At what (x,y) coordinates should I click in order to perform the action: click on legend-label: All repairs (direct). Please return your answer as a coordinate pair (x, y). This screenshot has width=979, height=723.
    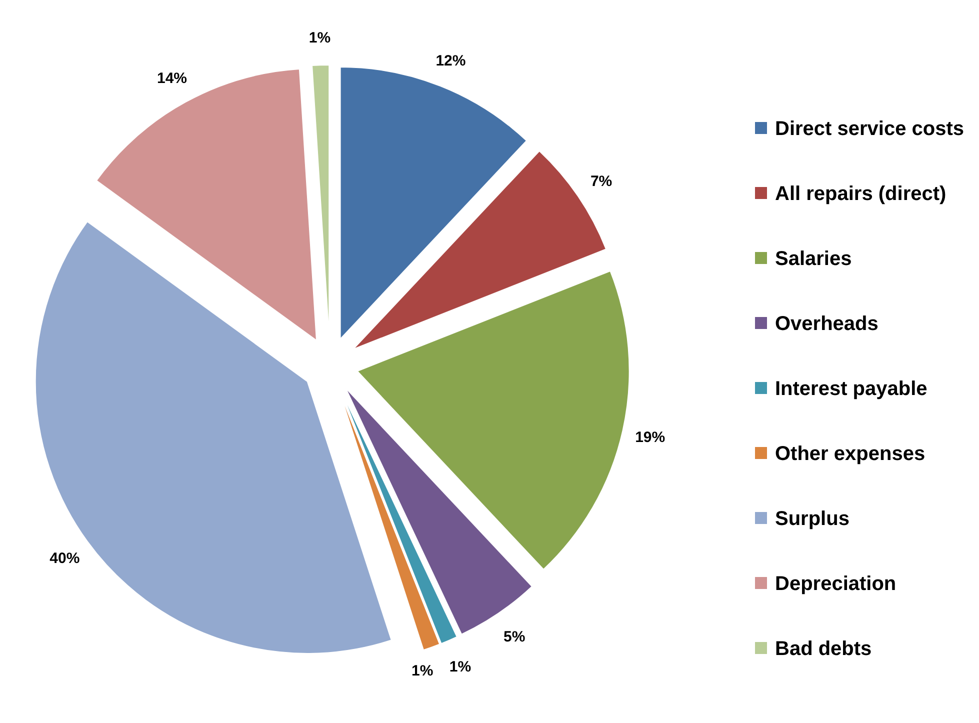
    Looking at the image, I should click on (860, 194).